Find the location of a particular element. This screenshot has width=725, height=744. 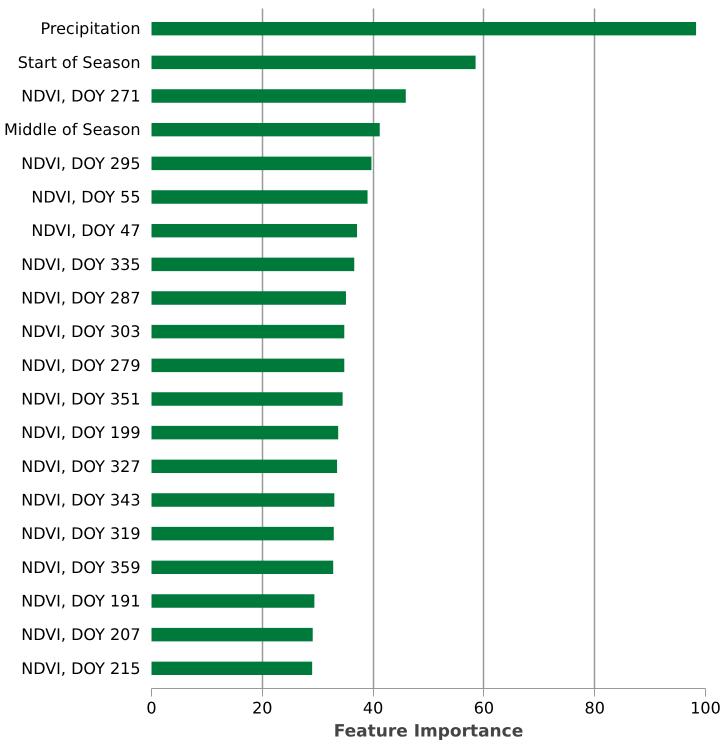

y-tick-label: NDVI, DOY 327 is located at coordinates (80, 466).